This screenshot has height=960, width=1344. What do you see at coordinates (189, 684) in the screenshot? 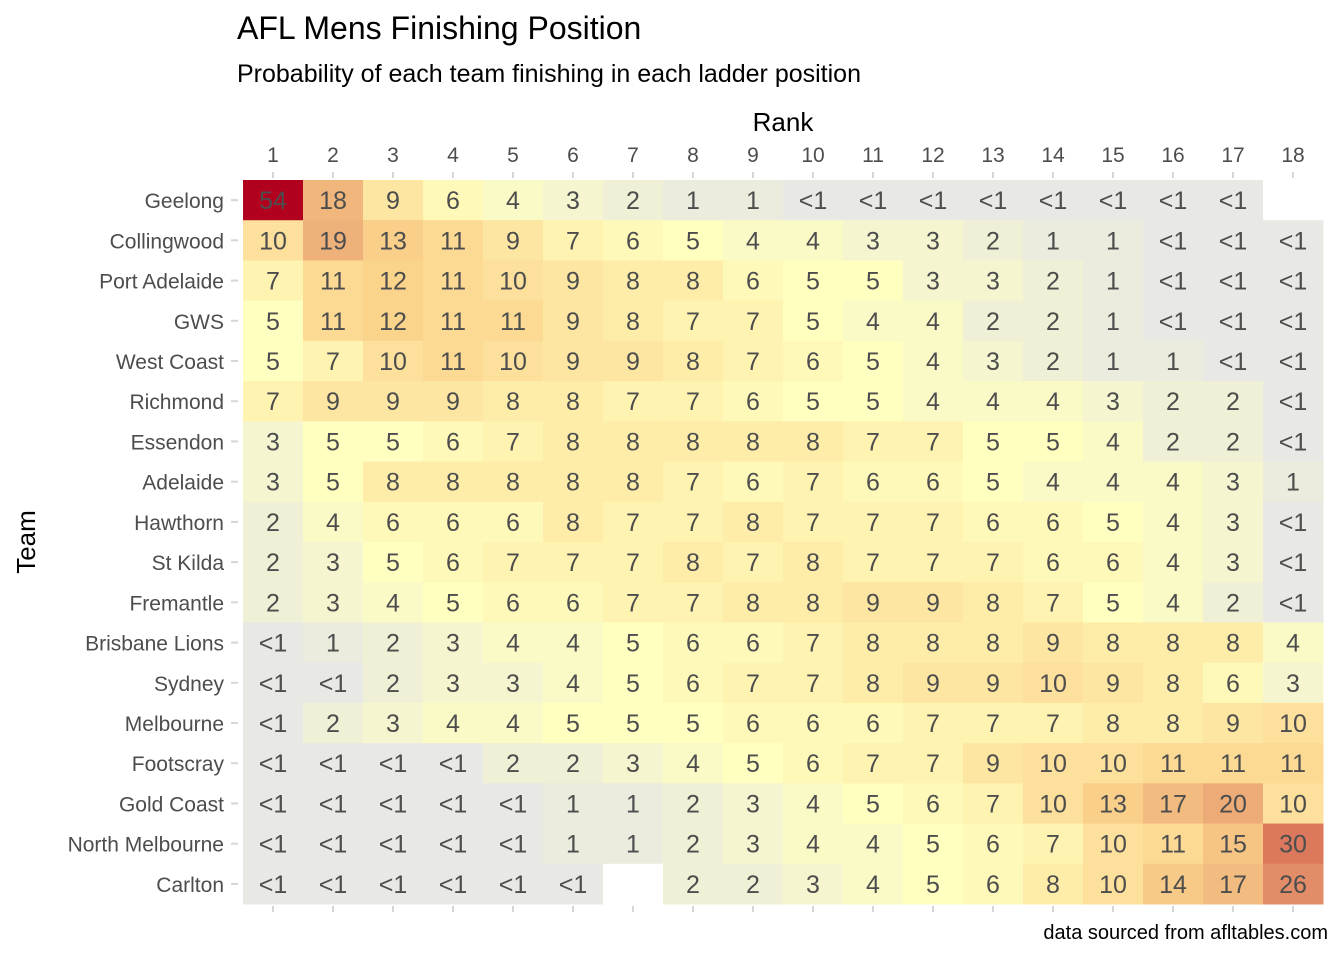
I see `y-tick-label: Sydney` at bounding box center [189, 684].